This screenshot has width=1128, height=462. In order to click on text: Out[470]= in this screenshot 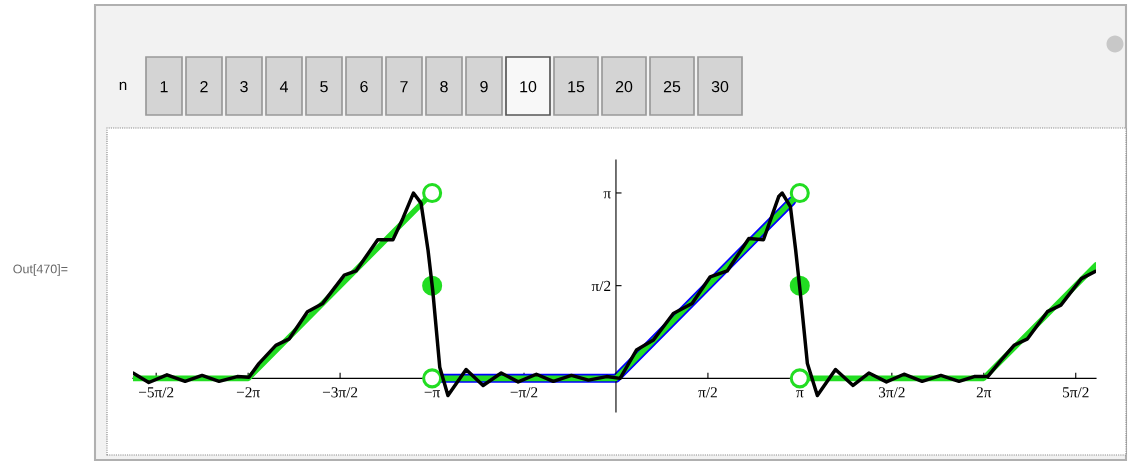, I will do `click(40, 270)`.